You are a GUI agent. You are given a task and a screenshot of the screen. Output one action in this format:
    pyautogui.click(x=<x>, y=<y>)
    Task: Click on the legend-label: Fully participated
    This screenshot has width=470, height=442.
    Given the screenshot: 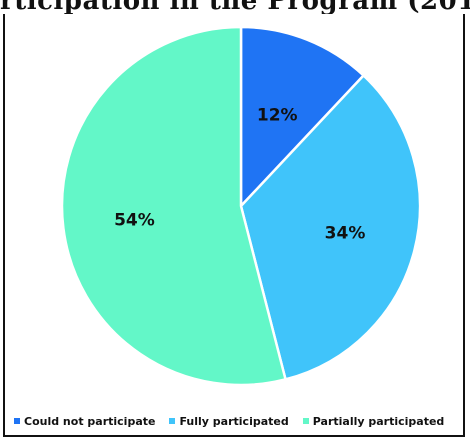 What is the action you would take?
    pyautogui.click(x=234, y=421)
    